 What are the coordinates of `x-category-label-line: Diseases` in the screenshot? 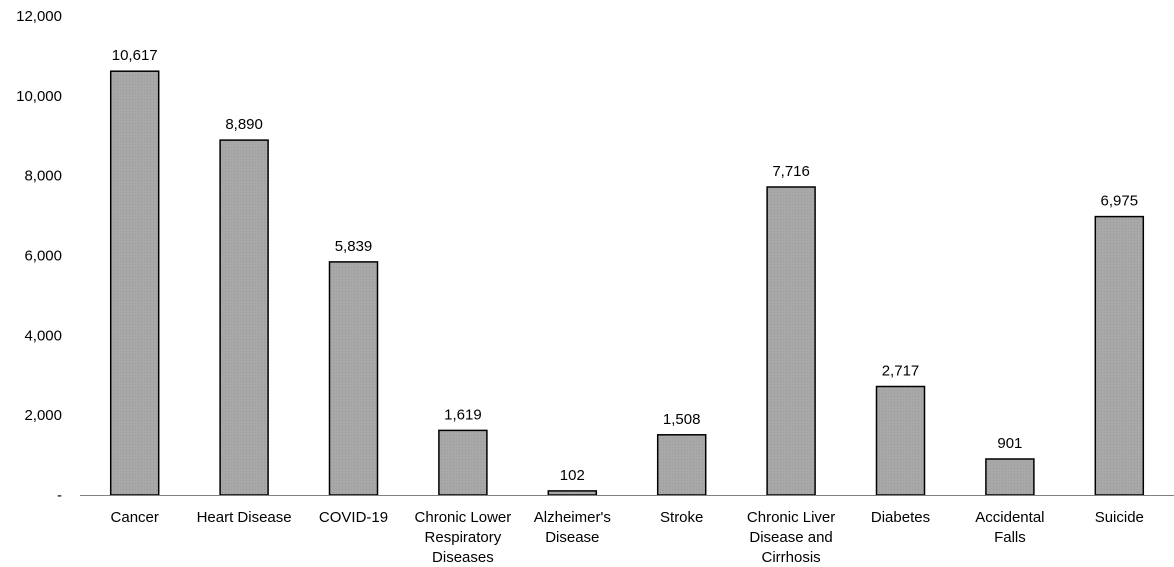 It's located at (463, 557).